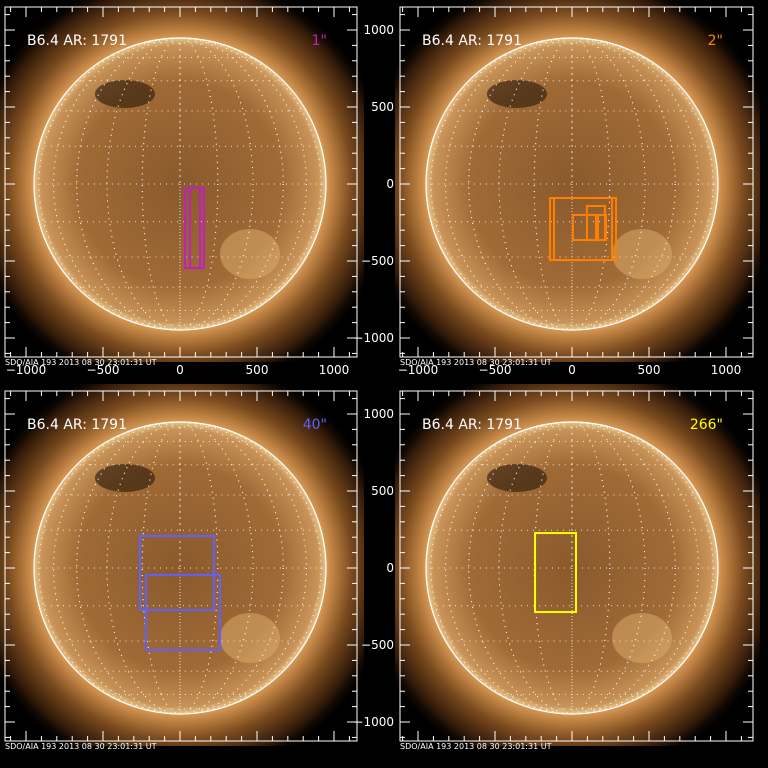  Describe the element at coordinates (706, 425) in the screenshot. I see `resolution-label: 266"` at that location.